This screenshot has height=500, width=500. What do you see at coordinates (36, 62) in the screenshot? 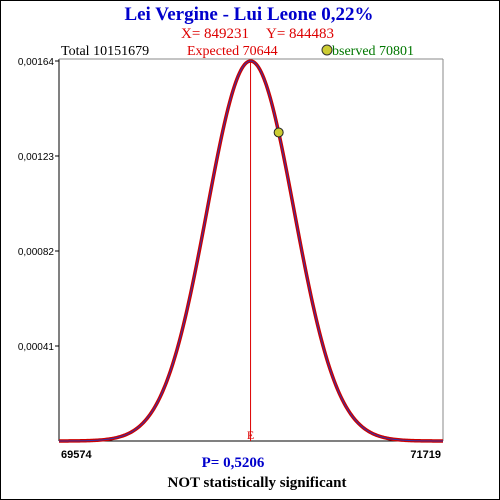
I see `y-tick-label: 0,00164` at bounding box center [36, 62].